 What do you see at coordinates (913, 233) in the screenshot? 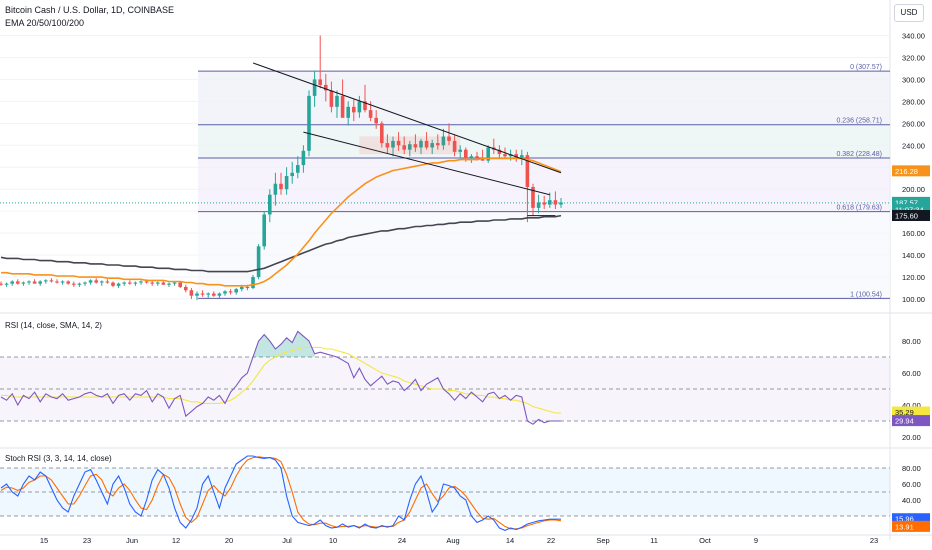
I see `price-tick-label: 160.00` at bounding box center [913, 233].